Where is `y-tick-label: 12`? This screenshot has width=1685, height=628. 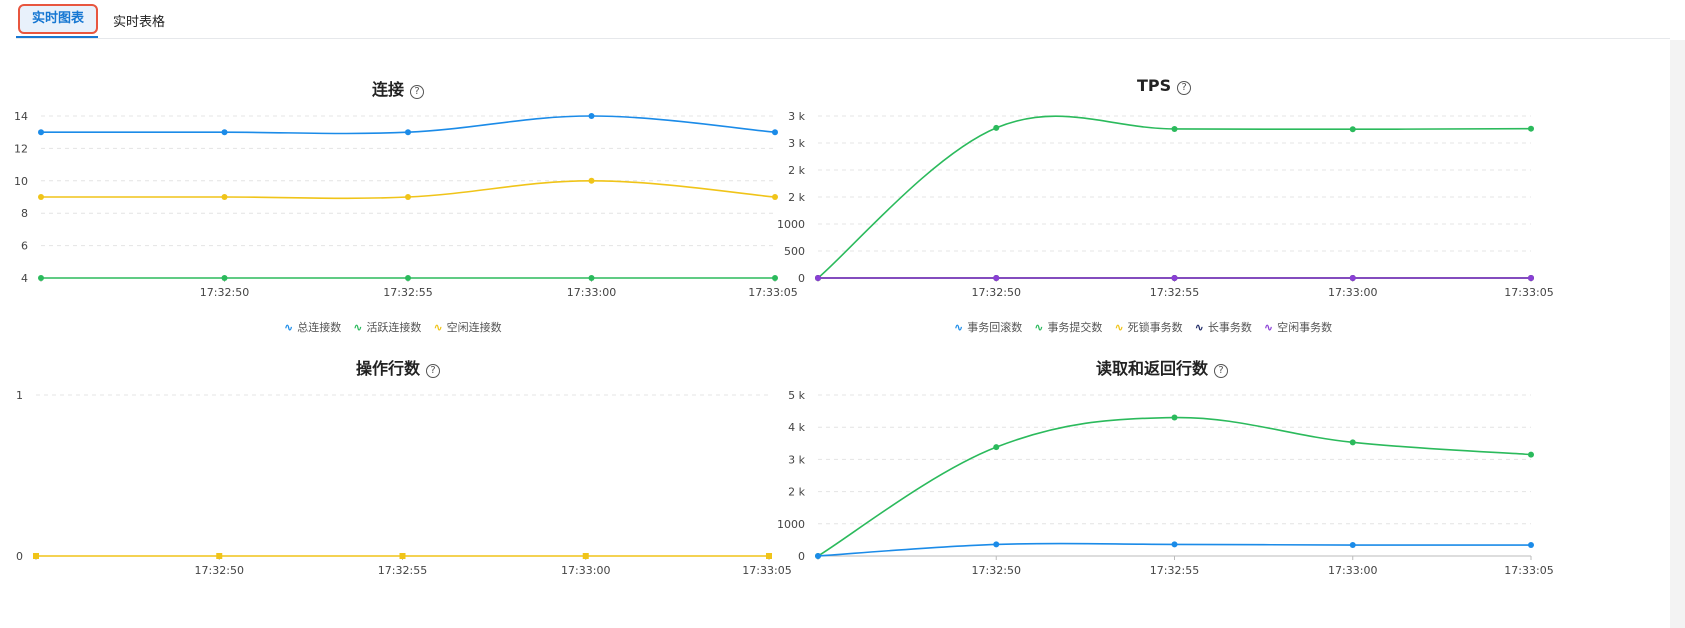 y-tick-label: 12 is located at coordinates (21, 148).